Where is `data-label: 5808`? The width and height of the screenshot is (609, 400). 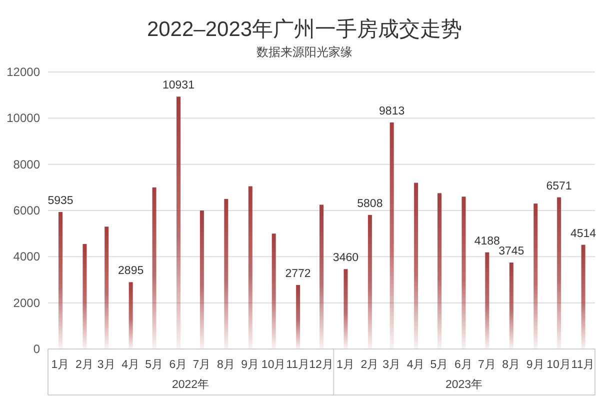
data-label: 5808 is located at coordinates (370, 204).